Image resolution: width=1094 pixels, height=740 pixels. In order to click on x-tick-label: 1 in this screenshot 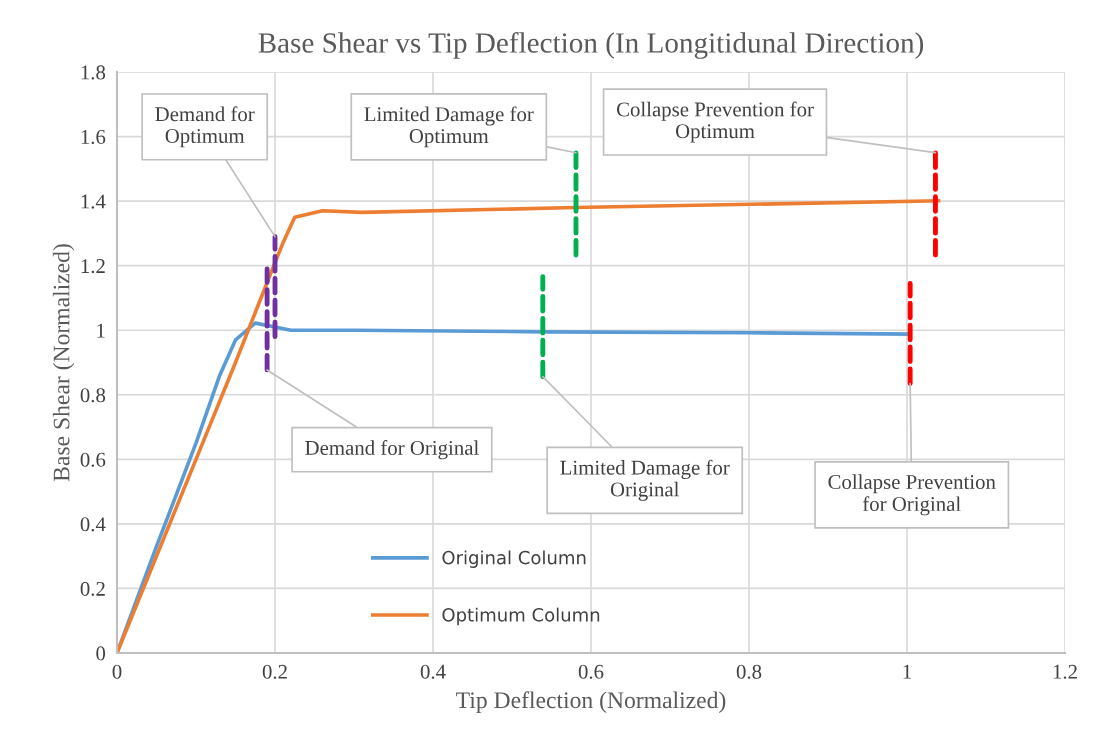, I will do `click(907, 671)`.